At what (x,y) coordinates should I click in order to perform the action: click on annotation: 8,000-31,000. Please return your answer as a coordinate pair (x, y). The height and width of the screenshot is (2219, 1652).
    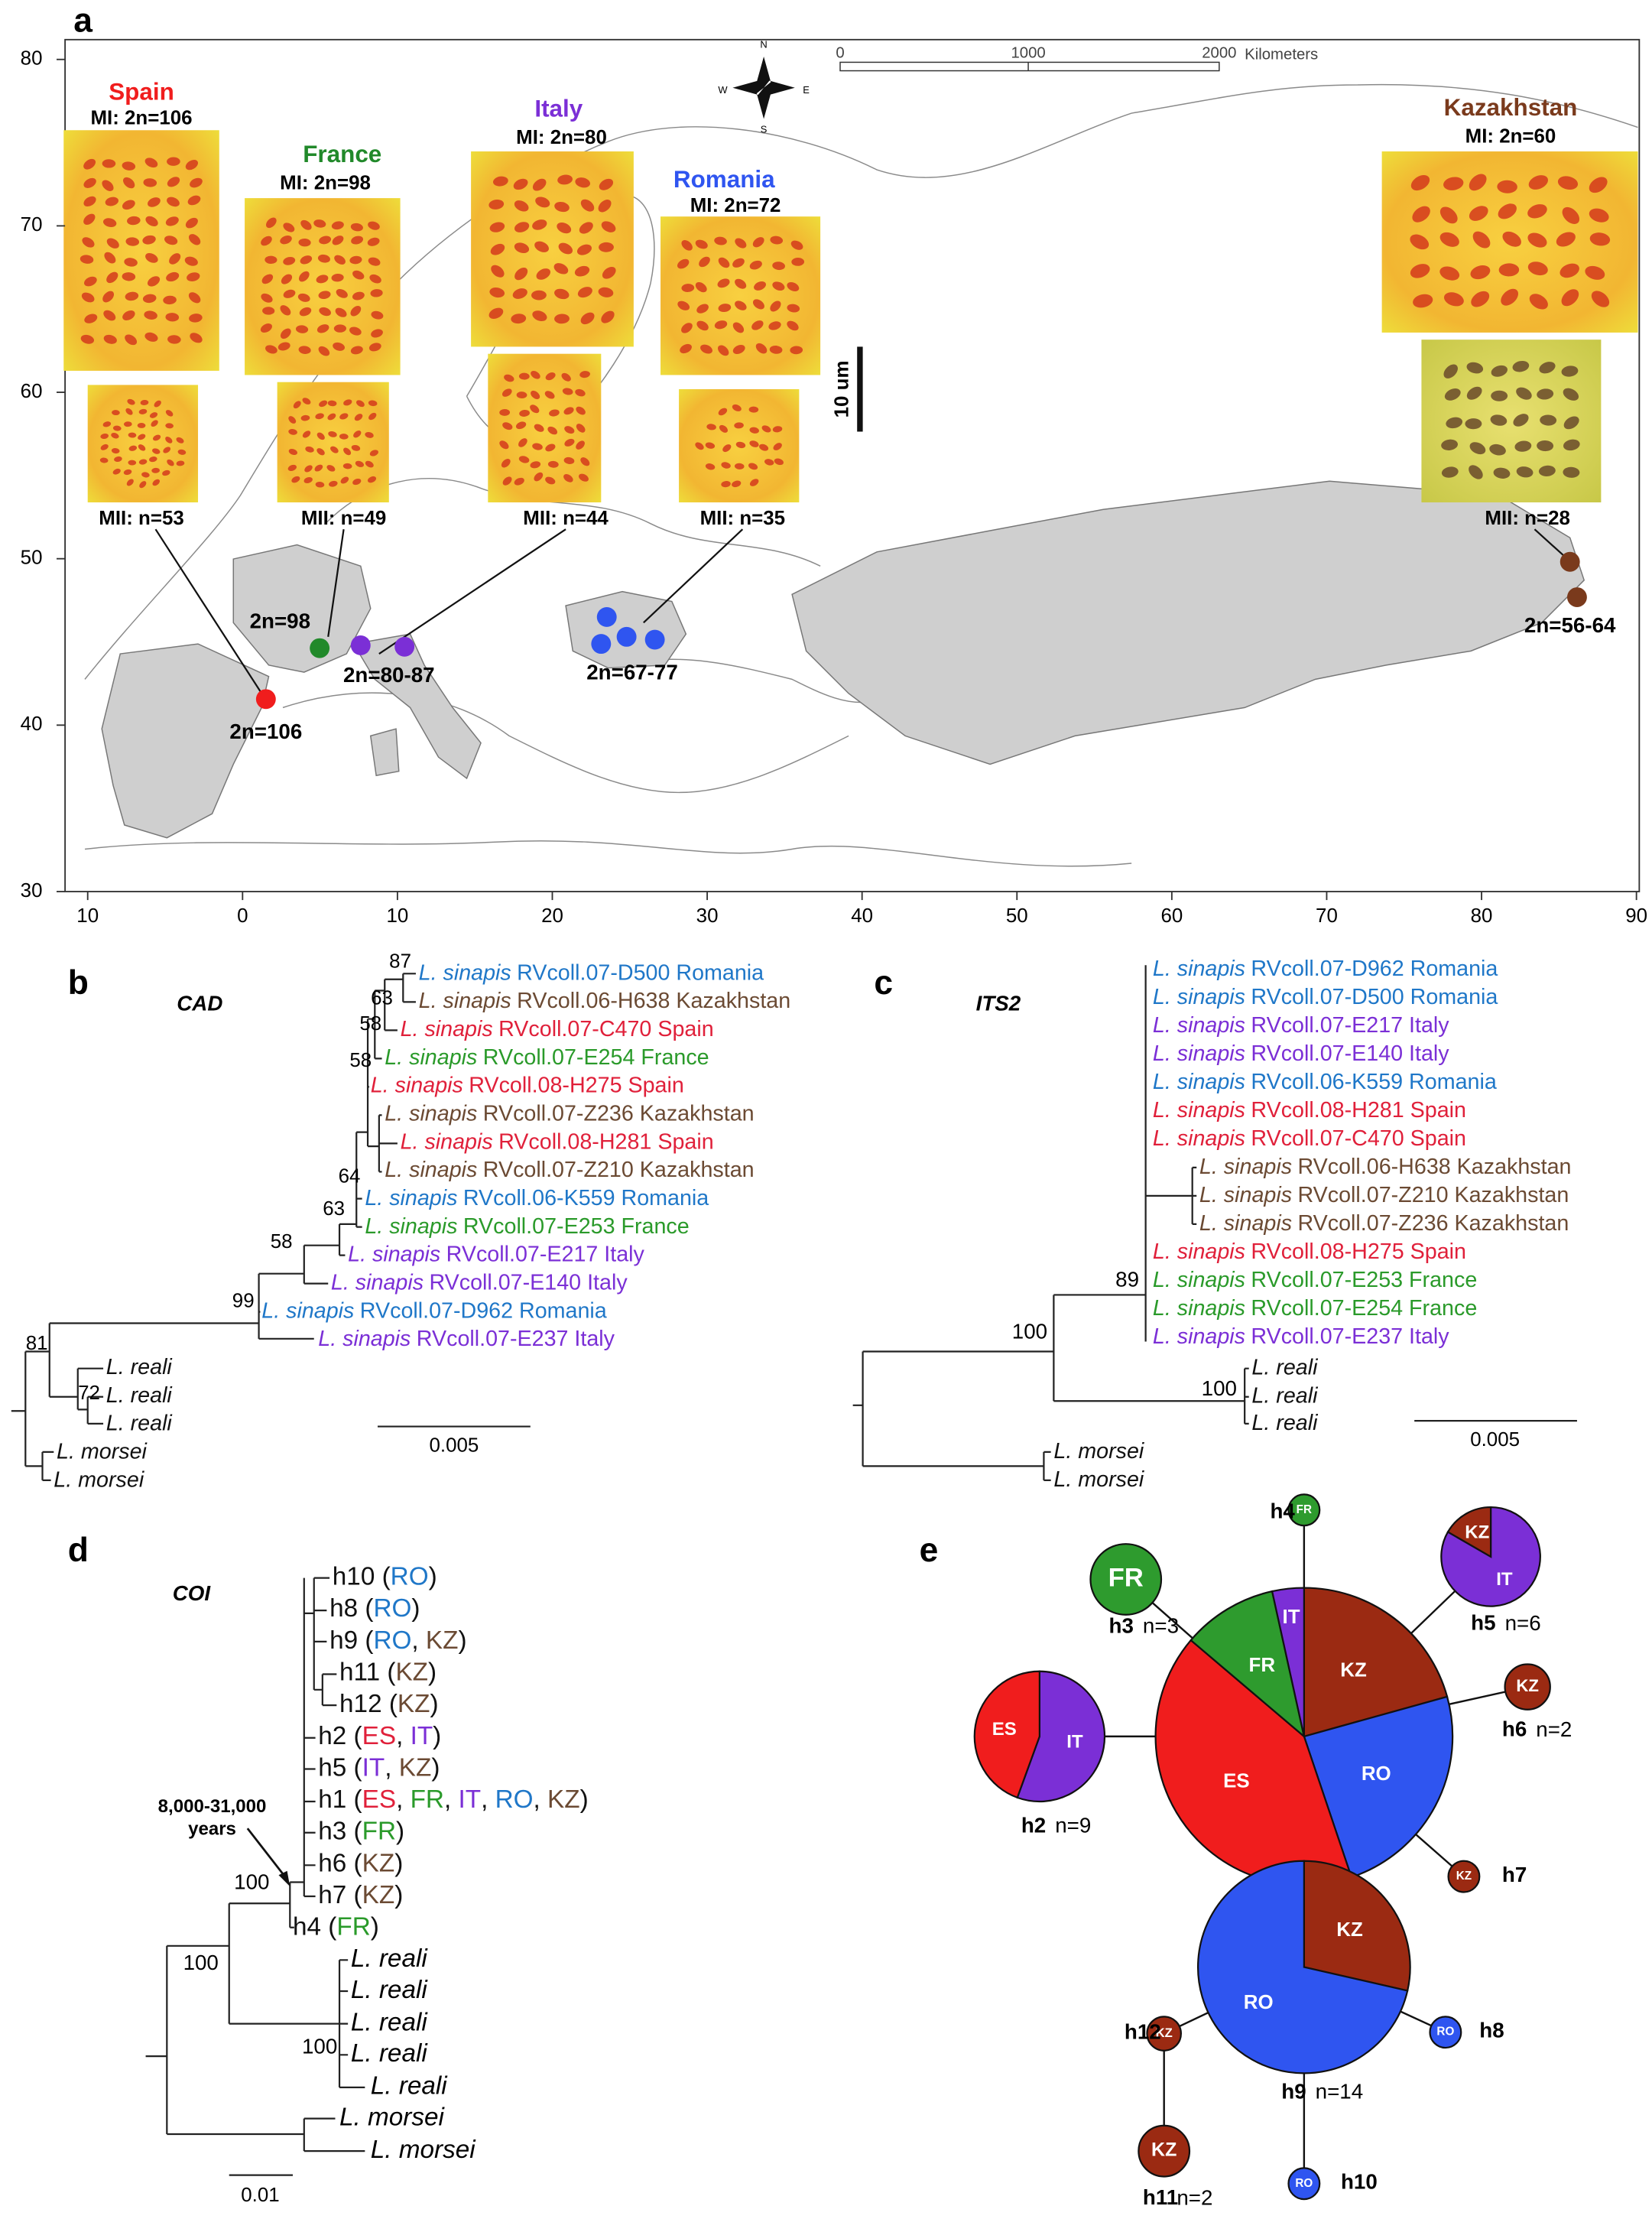
    Looking at the image, I should click on (212, 1806).